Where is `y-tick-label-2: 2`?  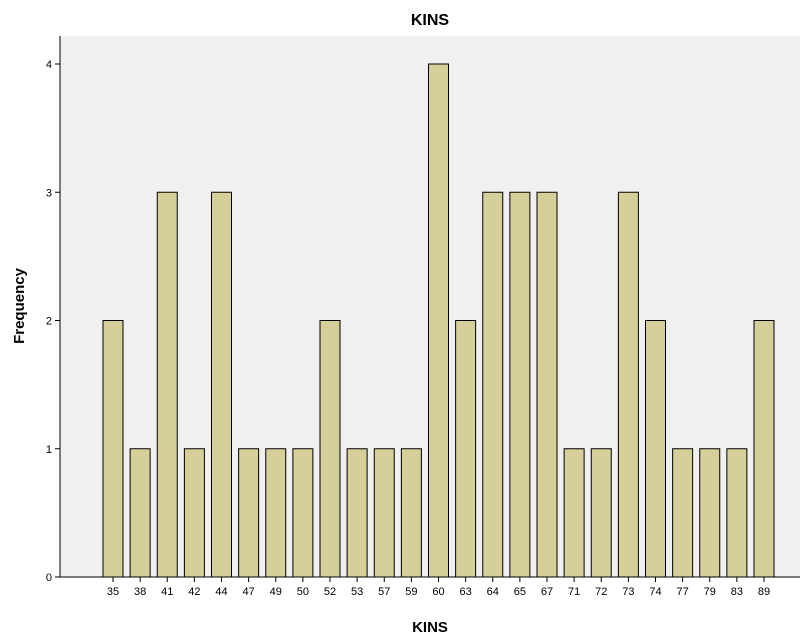 y-tick-label-2: 2 is located at coordinates (49, 322).